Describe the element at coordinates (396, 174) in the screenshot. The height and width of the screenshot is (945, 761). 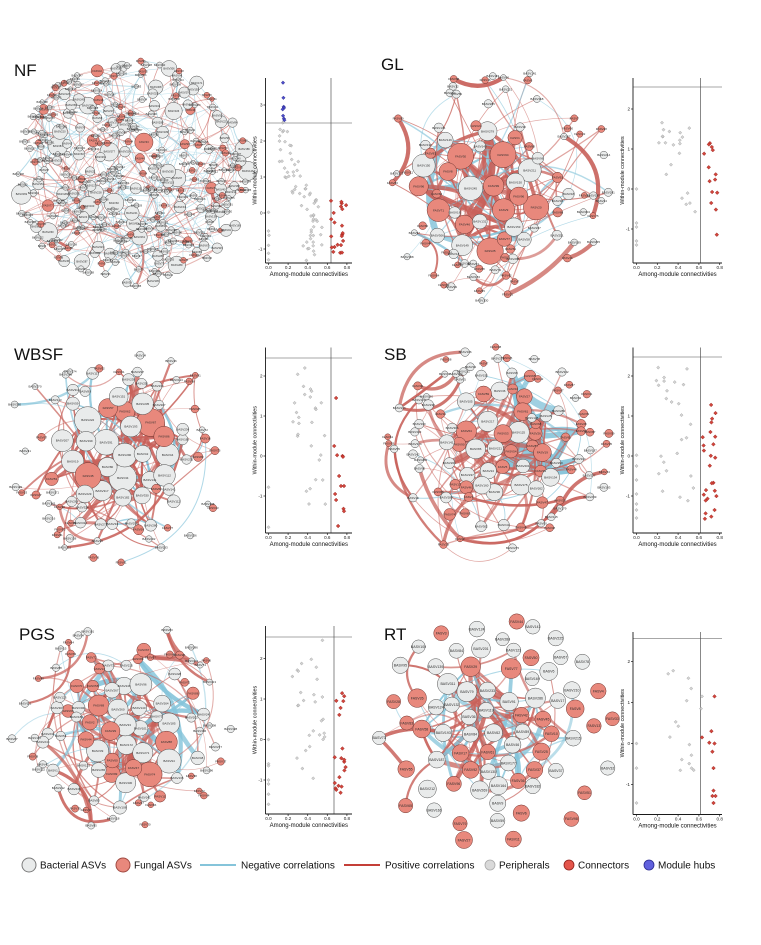
I see `svg-text: BASV123` at that location.